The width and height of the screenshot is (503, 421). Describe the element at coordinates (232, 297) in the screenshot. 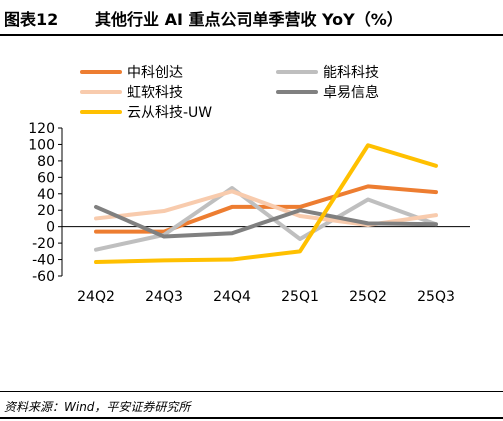

I see `x-tick-label: 24Q4` at that location.